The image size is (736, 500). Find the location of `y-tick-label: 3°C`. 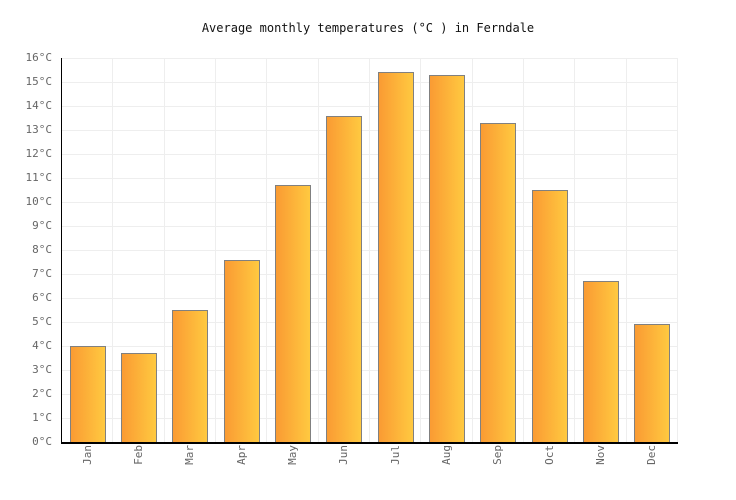

y-tick-label: 3°C is located at coordinates (42, 369).